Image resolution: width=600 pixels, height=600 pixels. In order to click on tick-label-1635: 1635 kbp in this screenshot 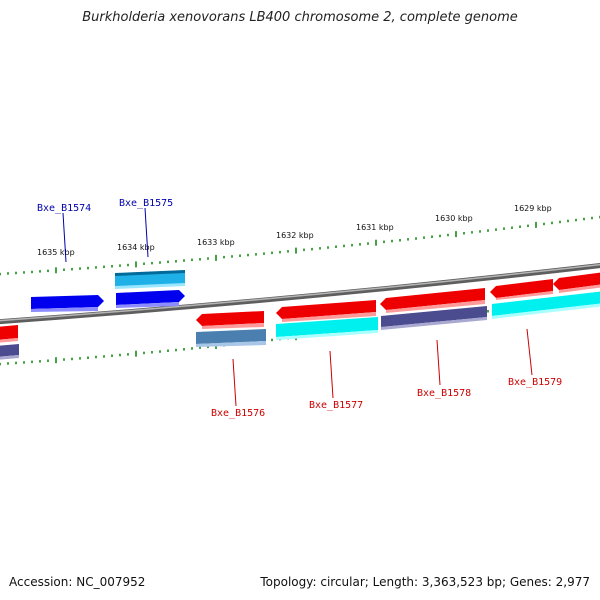, I will do `click(56, 252)`.